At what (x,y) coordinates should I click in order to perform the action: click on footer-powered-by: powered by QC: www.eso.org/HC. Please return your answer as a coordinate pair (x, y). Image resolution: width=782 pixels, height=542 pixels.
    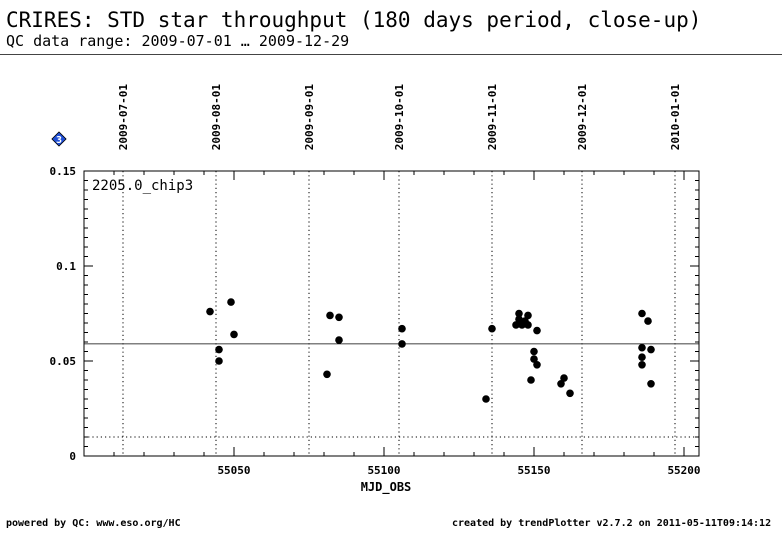
    Looking at the image, I should click on (93, 523).